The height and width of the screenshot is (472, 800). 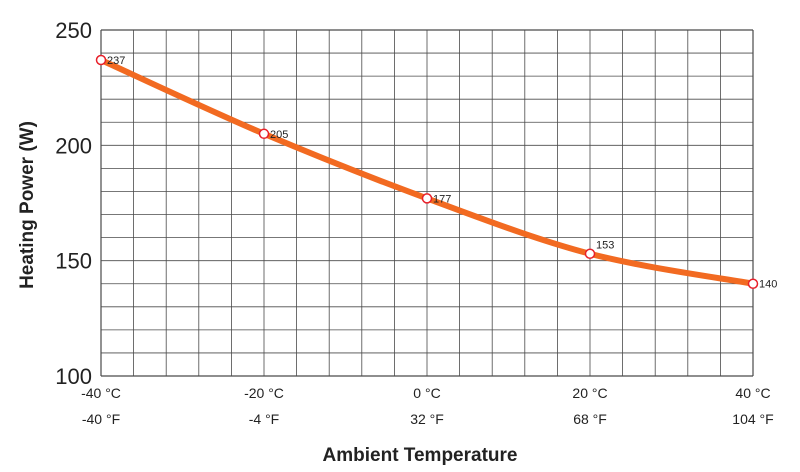 What do you see at coordinates (590, 419) in the screenshot?
I see `x-tick-label-fahrenheit: 68 °F` at bounding box center [590, 419].